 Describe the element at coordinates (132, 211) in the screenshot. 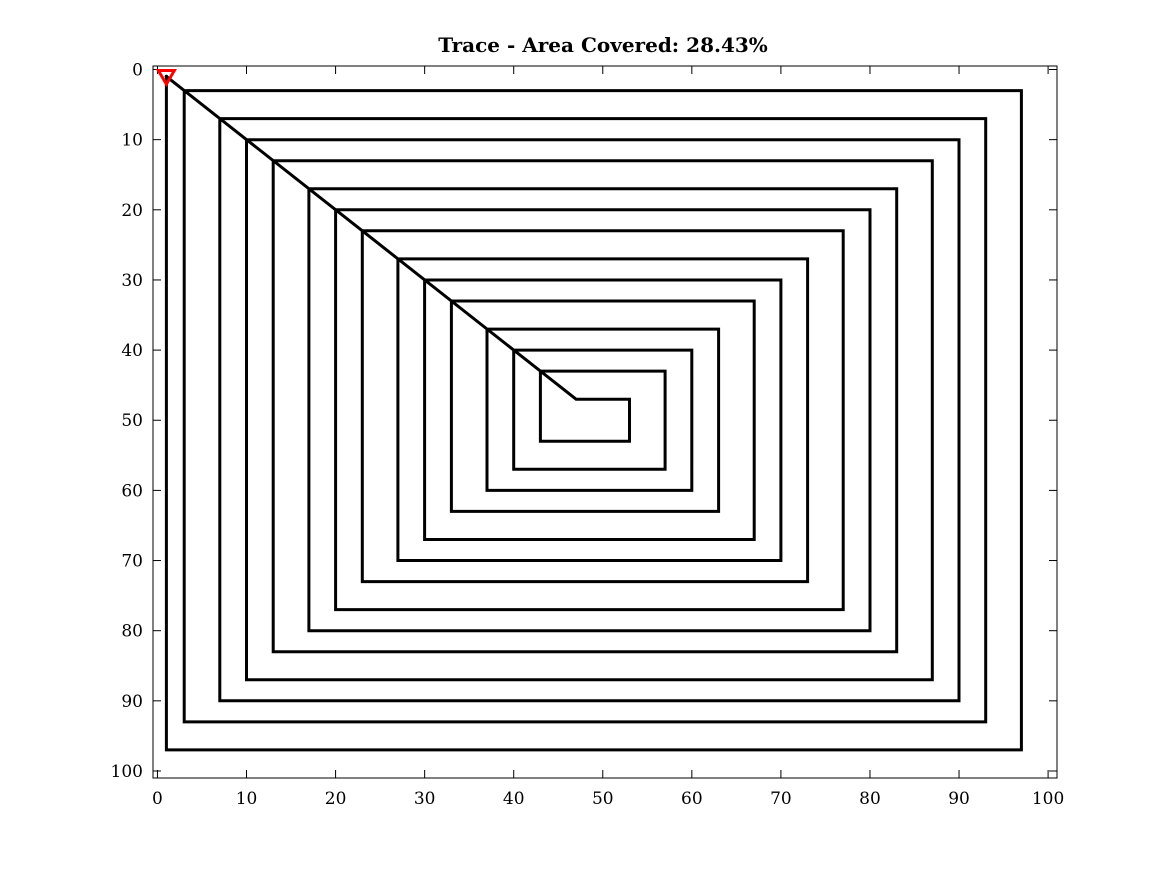

I see `y-tick-label: 20` at that location.